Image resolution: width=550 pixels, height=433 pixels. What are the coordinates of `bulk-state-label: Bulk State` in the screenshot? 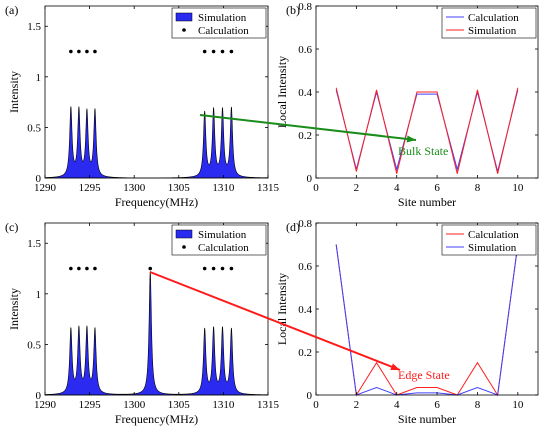 It's located at (423, 151).